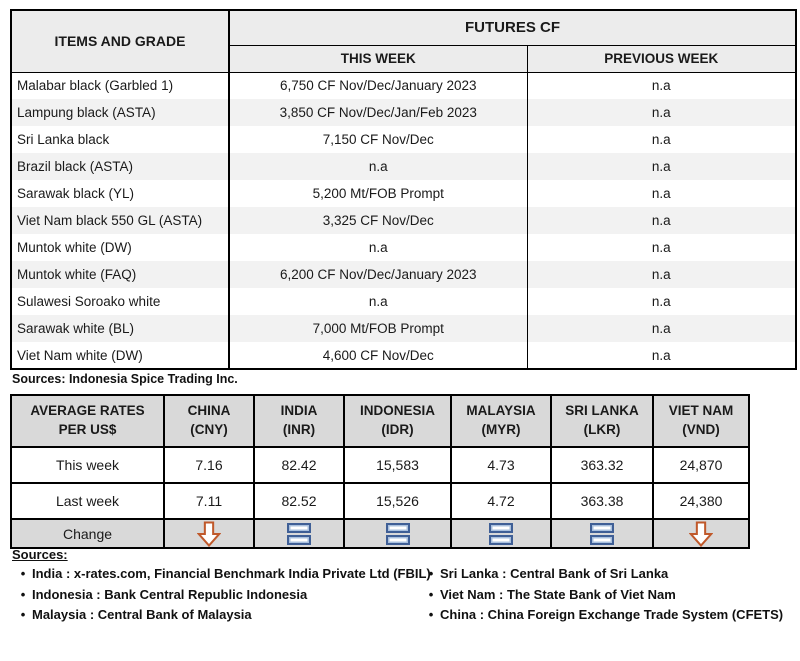 The width and height of the screenshot is (800, 661). Describe the element at coordinates (299, 501) in the screenshot. I see `rate-cell: 82.52` at that location.